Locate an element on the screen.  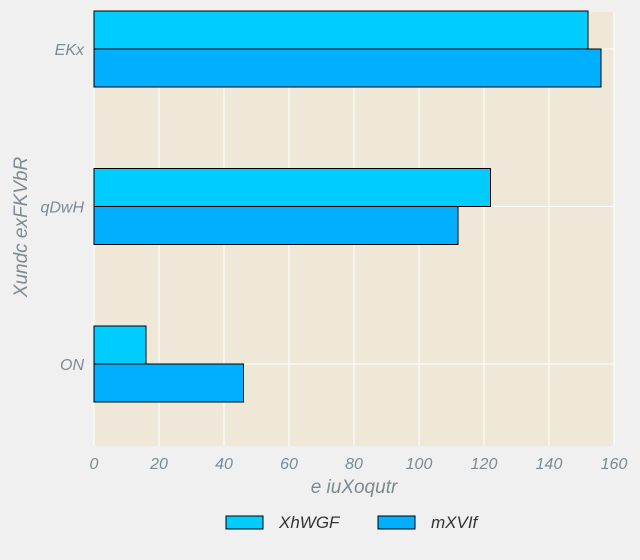
bar-mXVIf-qDwH is located at coordinates (276, 225).